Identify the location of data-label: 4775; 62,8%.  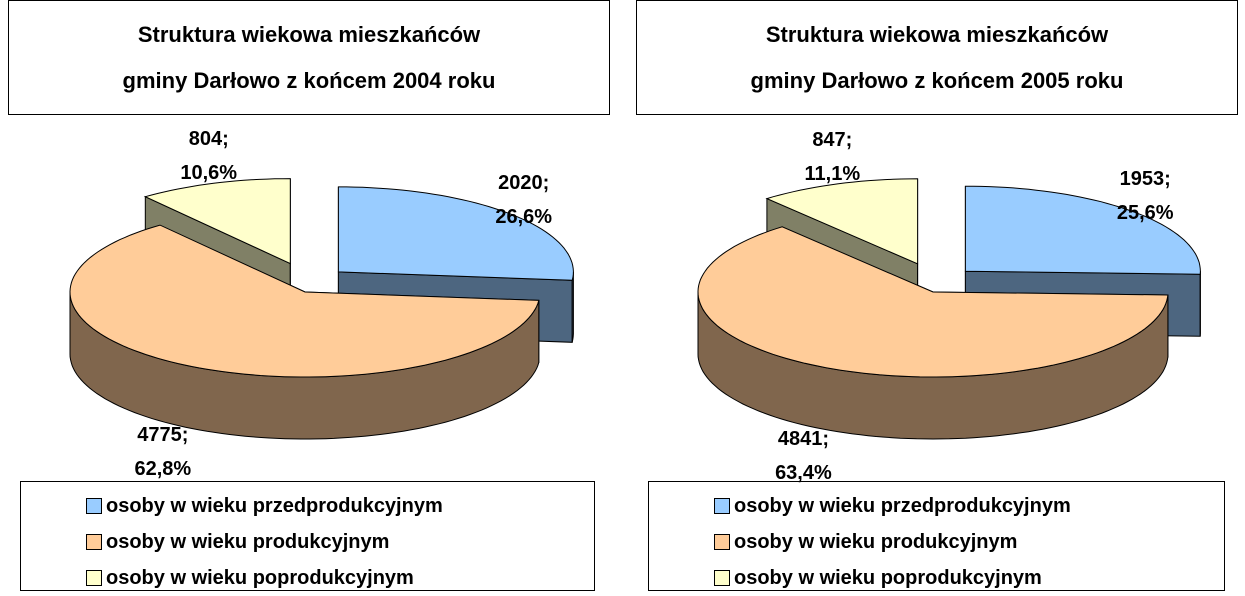
(163, 452).